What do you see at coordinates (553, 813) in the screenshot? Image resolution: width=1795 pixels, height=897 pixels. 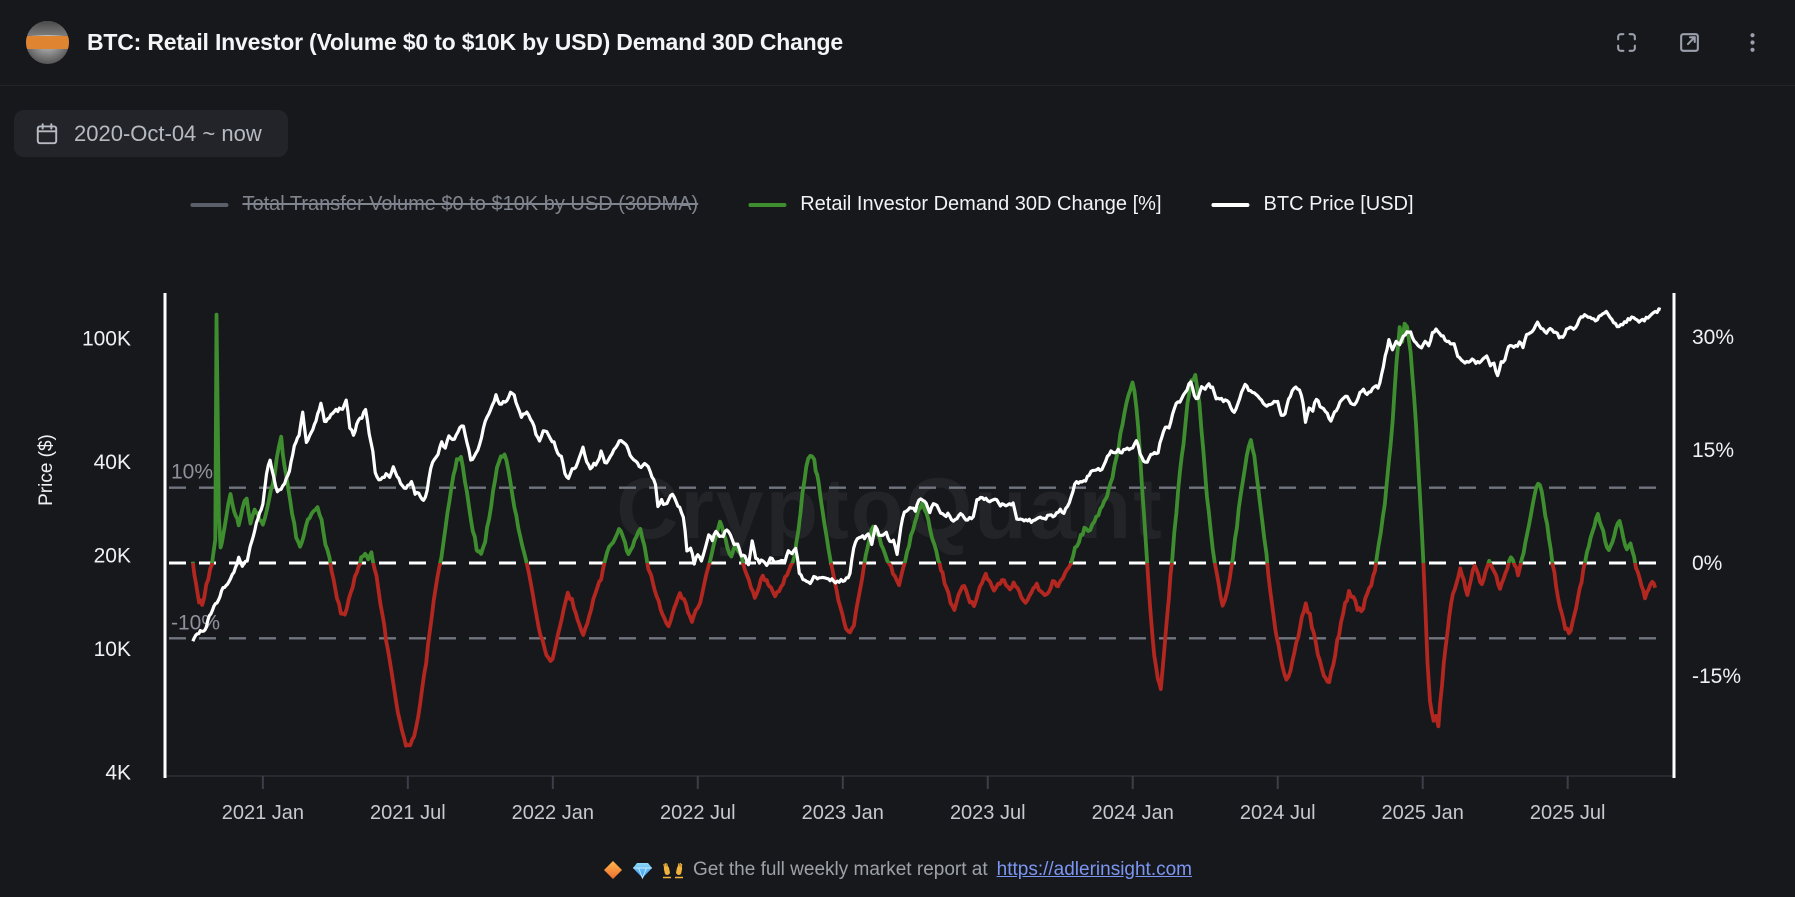 I see `x-tick-label: 2022 Jan` at bounding box center [553, 813].